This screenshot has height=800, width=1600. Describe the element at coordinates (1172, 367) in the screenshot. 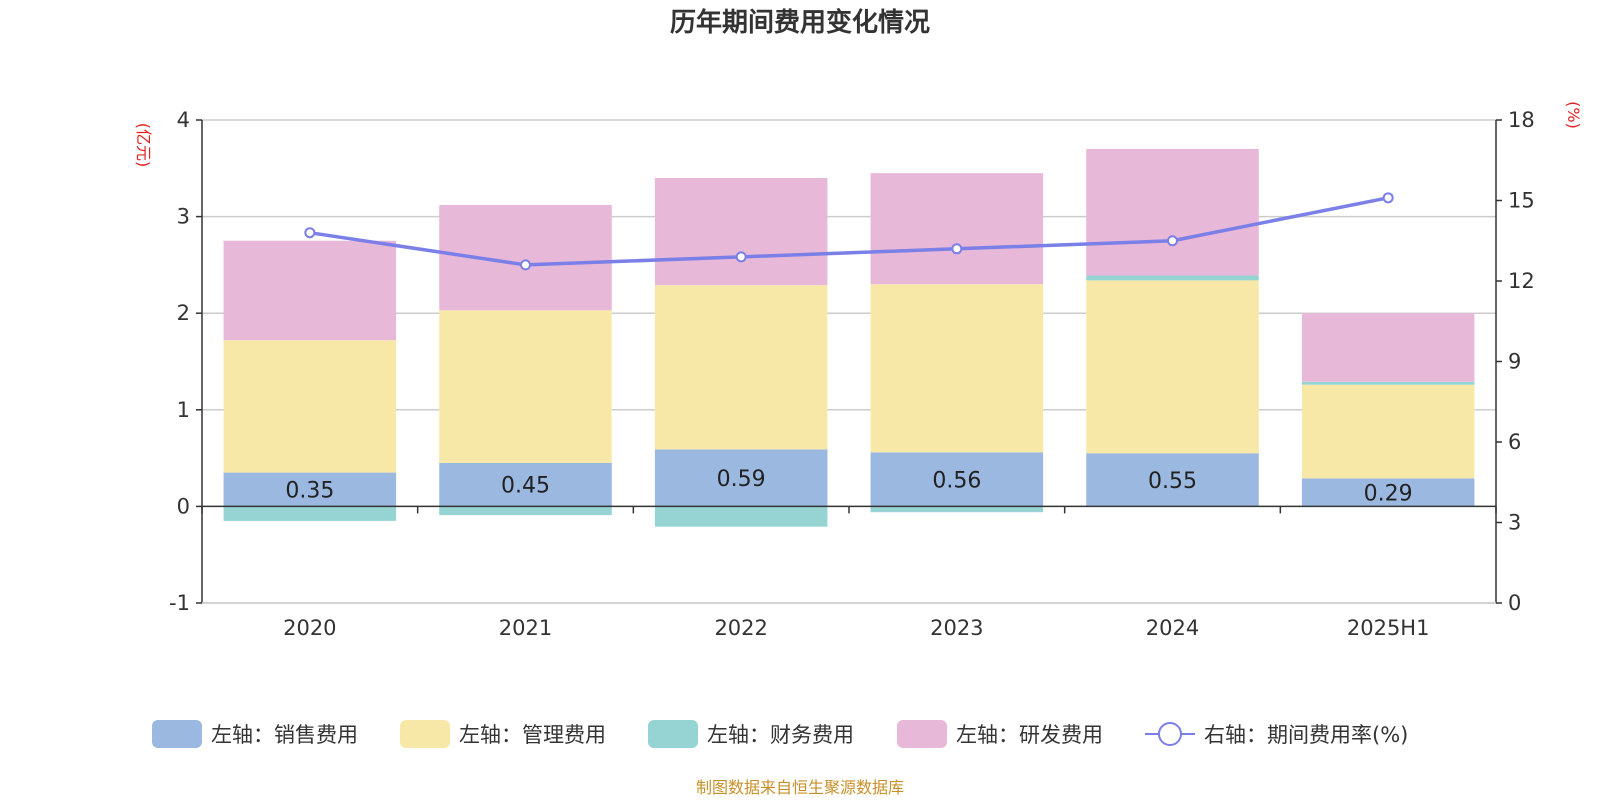

I see `bar-s1-2024` at that location.